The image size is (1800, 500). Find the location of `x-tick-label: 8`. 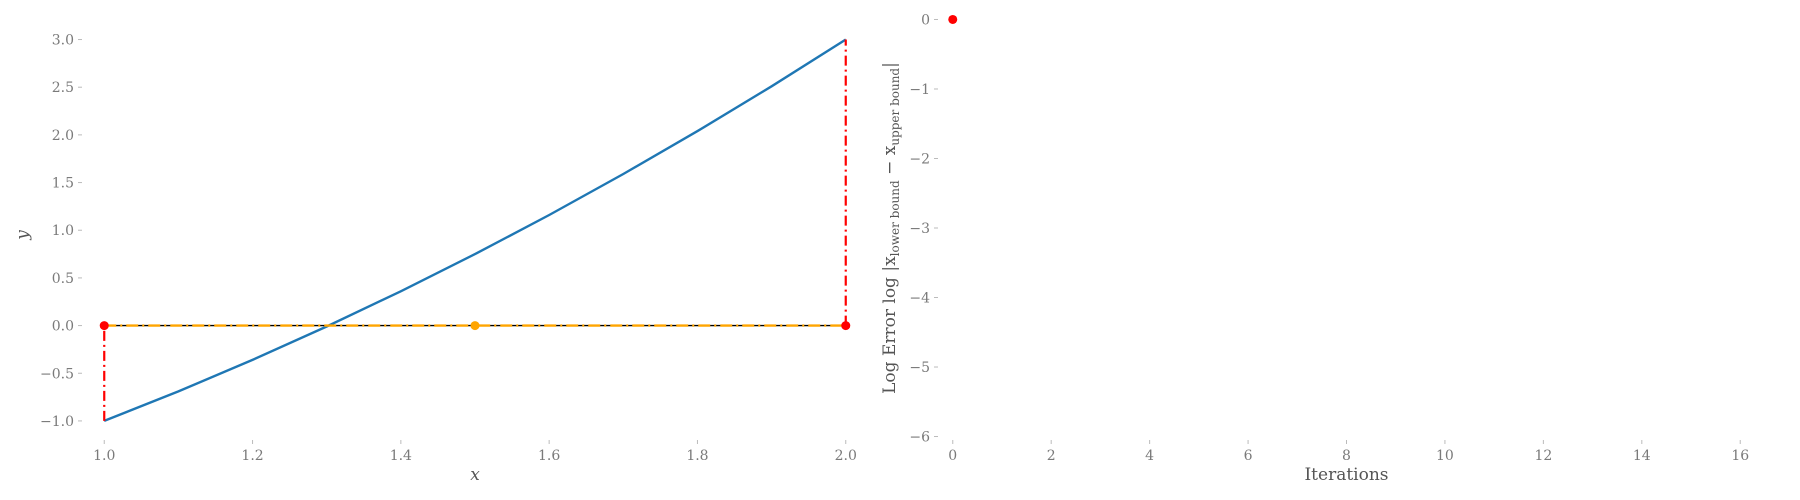

x-tick-label: 8 is located at coordinates (1346, 456).